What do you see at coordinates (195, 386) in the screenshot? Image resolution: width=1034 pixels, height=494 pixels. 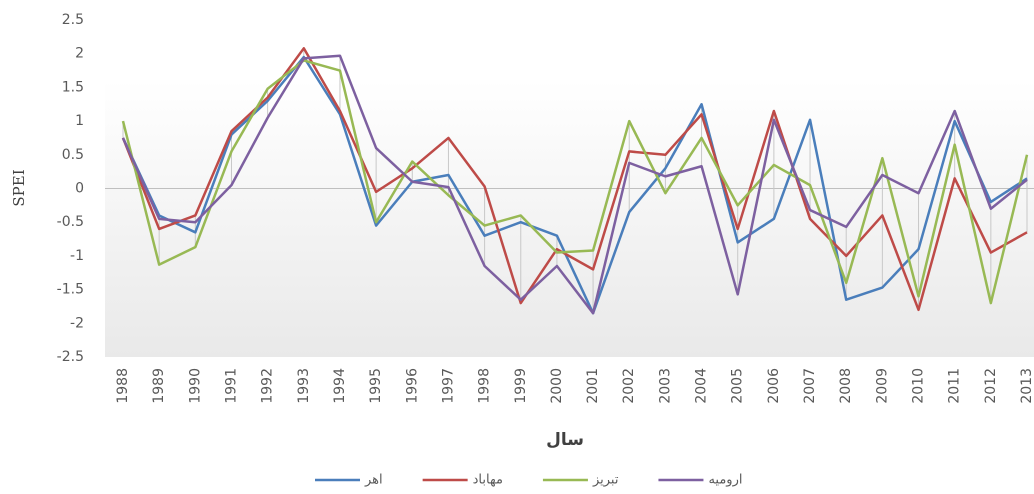 I see `x-tick-label: 1990` at bounding box center [195, 386].